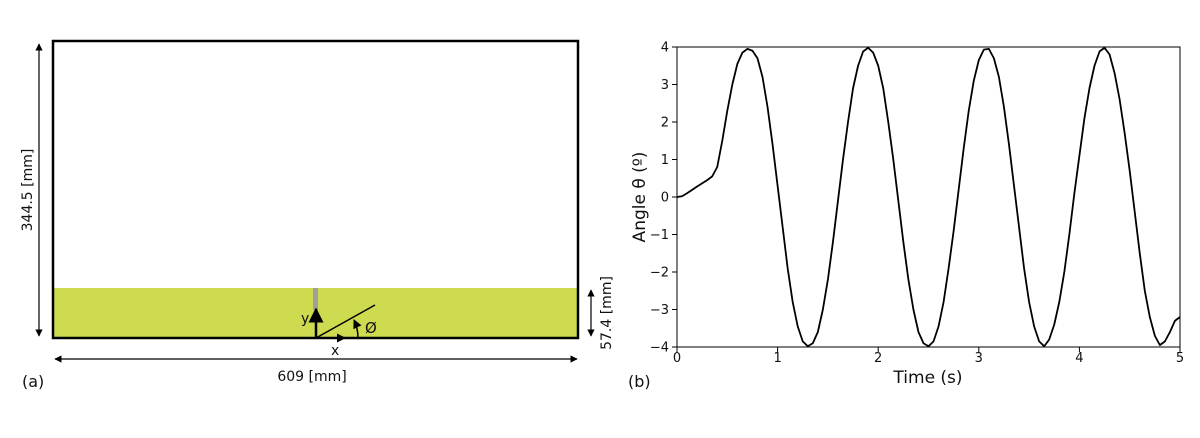 The width and height of the screenshot is (1200, 438). I want to click on y-tick-label: −3, so click(659, 310).